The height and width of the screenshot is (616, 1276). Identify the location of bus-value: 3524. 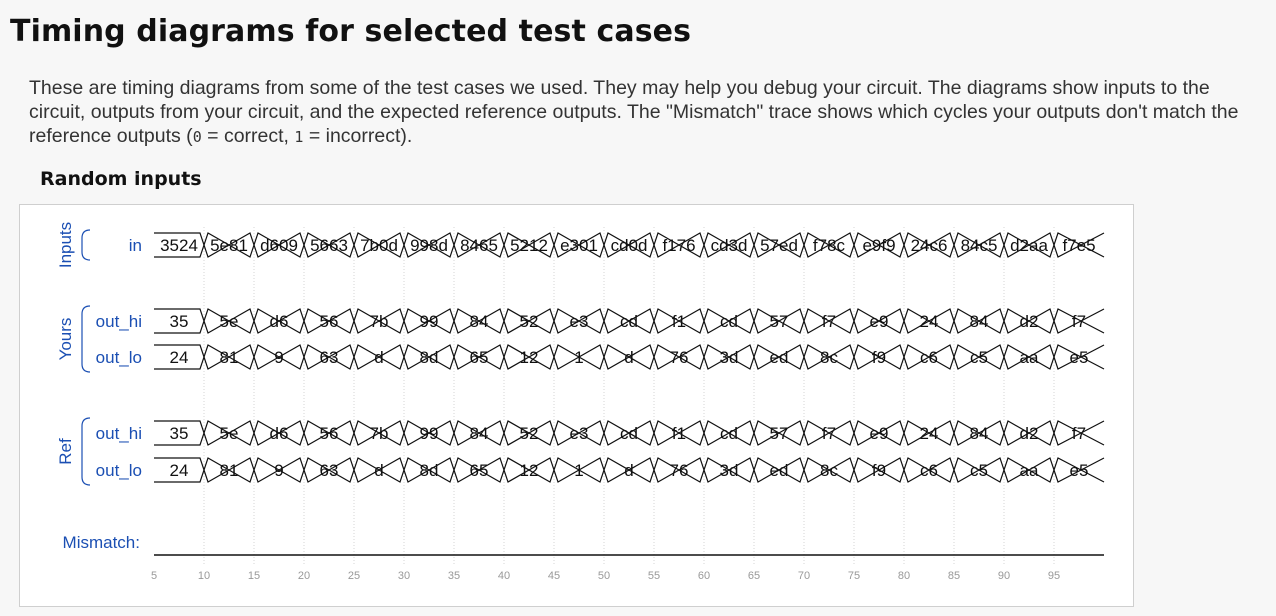
(179, 245).